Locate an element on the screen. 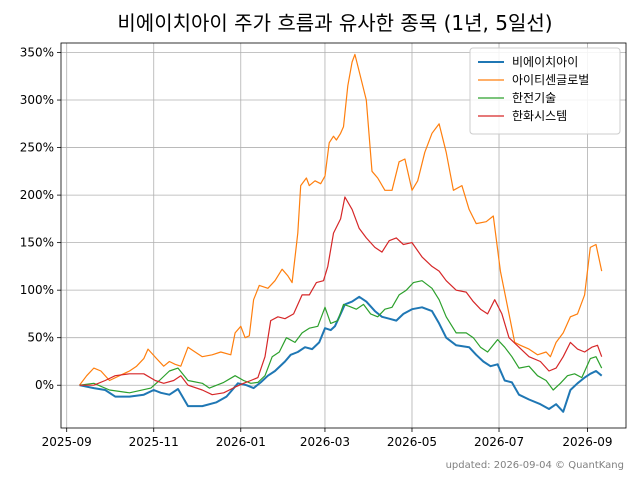 Image resolution: width=640 pixels, height=480 pixels. footer-credit: updated: 2026-09-04 © QuantKang is located at coordinates (535, 465).